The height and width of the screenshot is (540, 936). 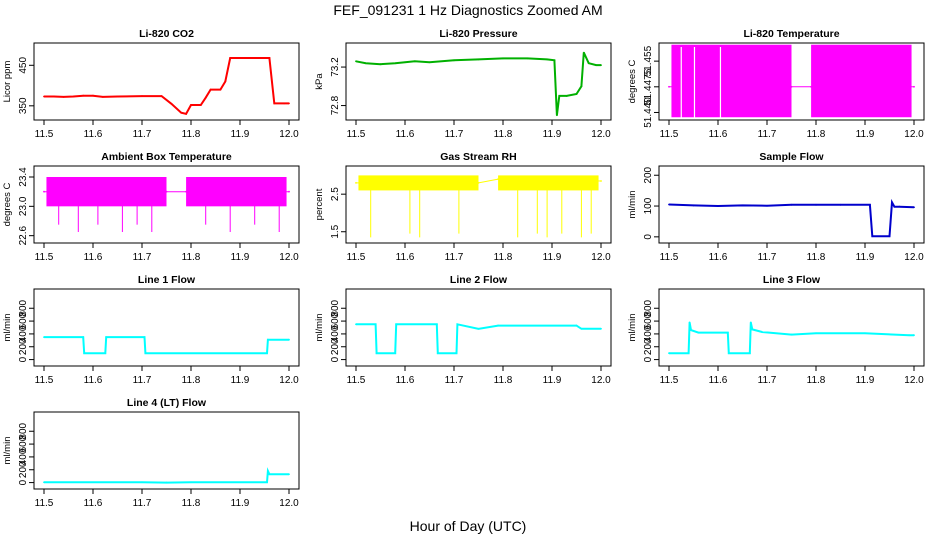 I want to click on panel-title: Sample Flow, so click(x=791, y=157).